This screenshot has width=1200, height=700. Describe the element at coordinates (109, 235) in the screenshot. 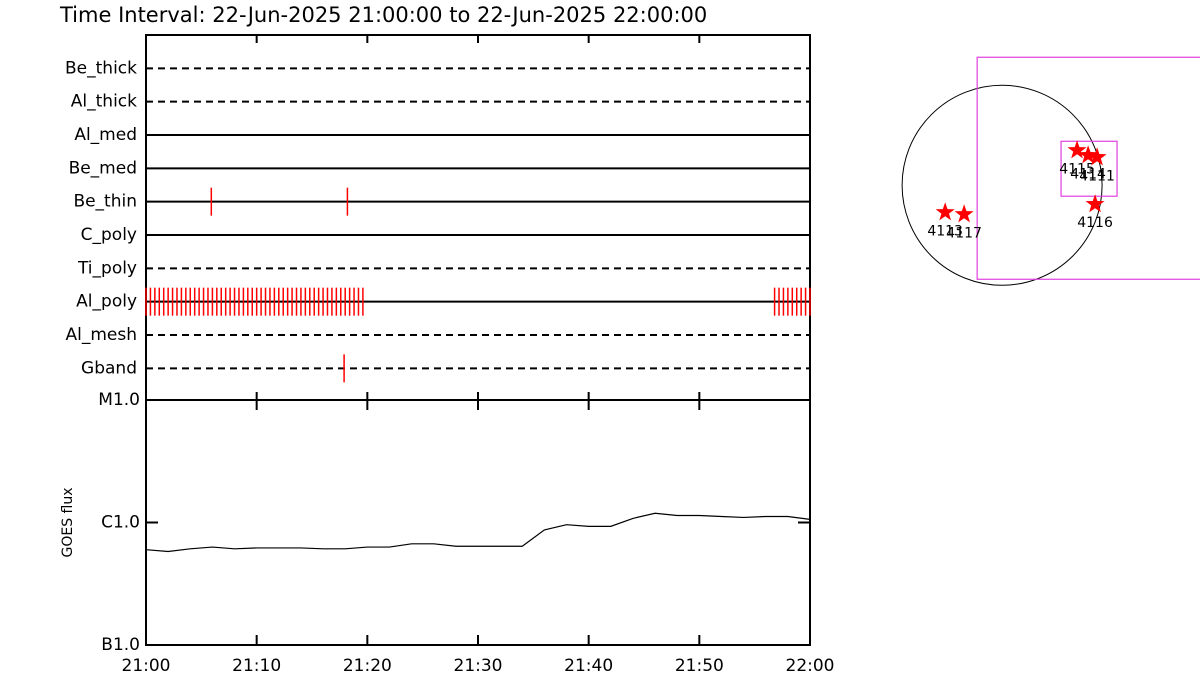

I see `row-label: C_poly` at that location.